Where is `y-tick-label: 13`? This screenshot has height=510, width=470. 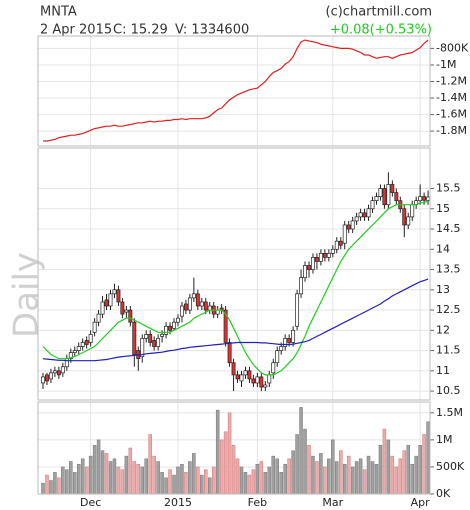
y-tick-label: 13 is located at coordinates (443, 289).